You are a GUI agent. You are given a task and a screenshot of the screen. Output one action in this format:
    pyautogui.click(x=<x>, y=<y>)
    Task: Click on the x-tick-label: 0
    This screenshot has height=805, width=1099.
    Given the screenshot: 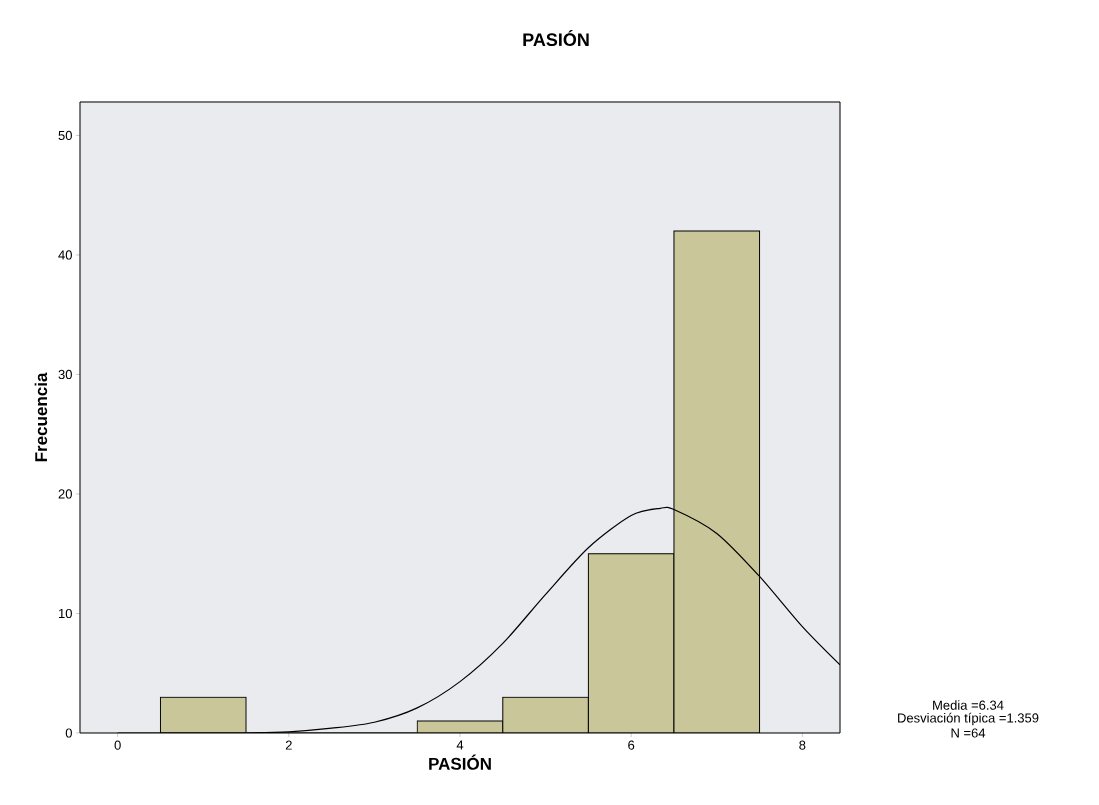 What is the action you would take?
    pyautogui.click(x=117, y=745)
    